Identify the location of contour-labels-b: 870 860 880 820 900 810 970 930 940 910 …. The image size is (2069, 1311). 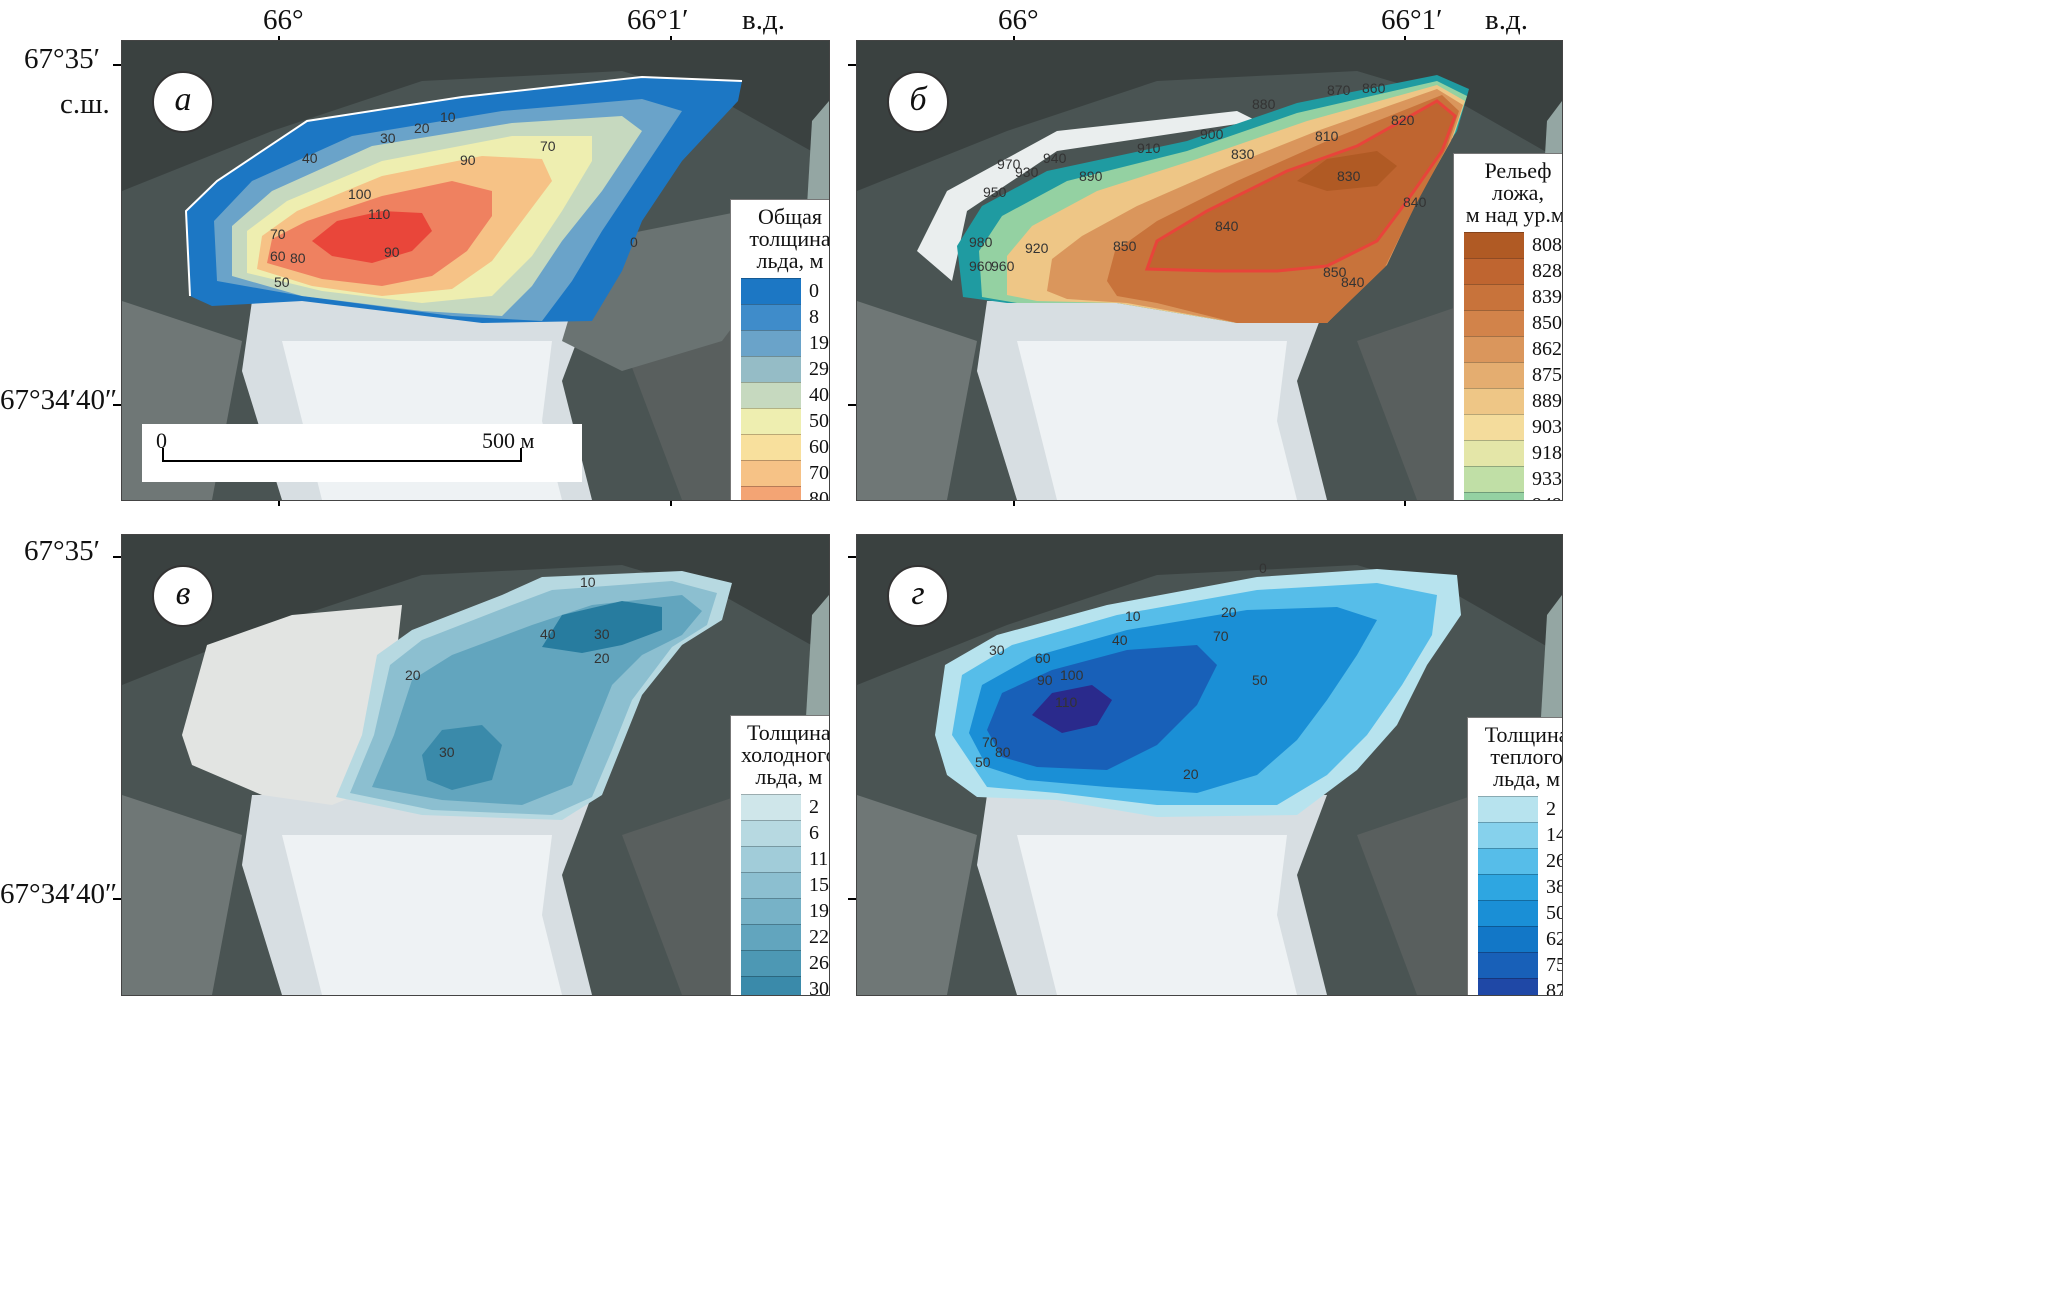
(1198, 185).